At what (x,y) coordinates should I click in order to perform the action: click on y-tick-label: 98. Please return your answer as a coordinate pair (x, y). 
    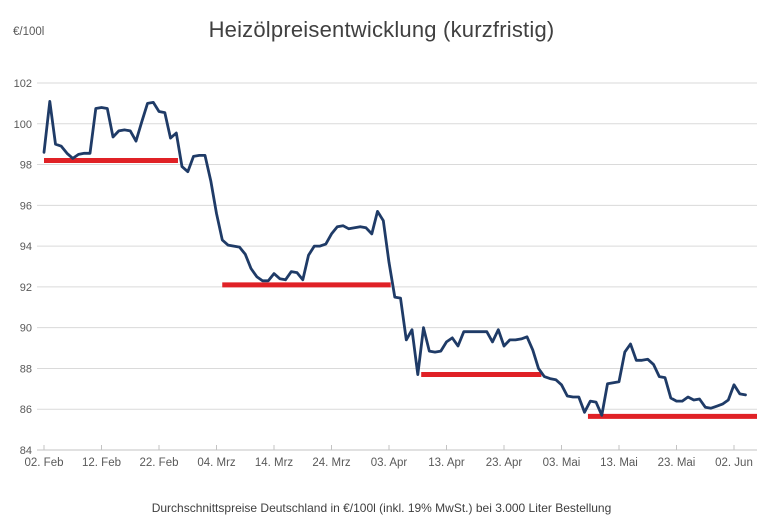
    Looking at the image, I should click on (26, 166).